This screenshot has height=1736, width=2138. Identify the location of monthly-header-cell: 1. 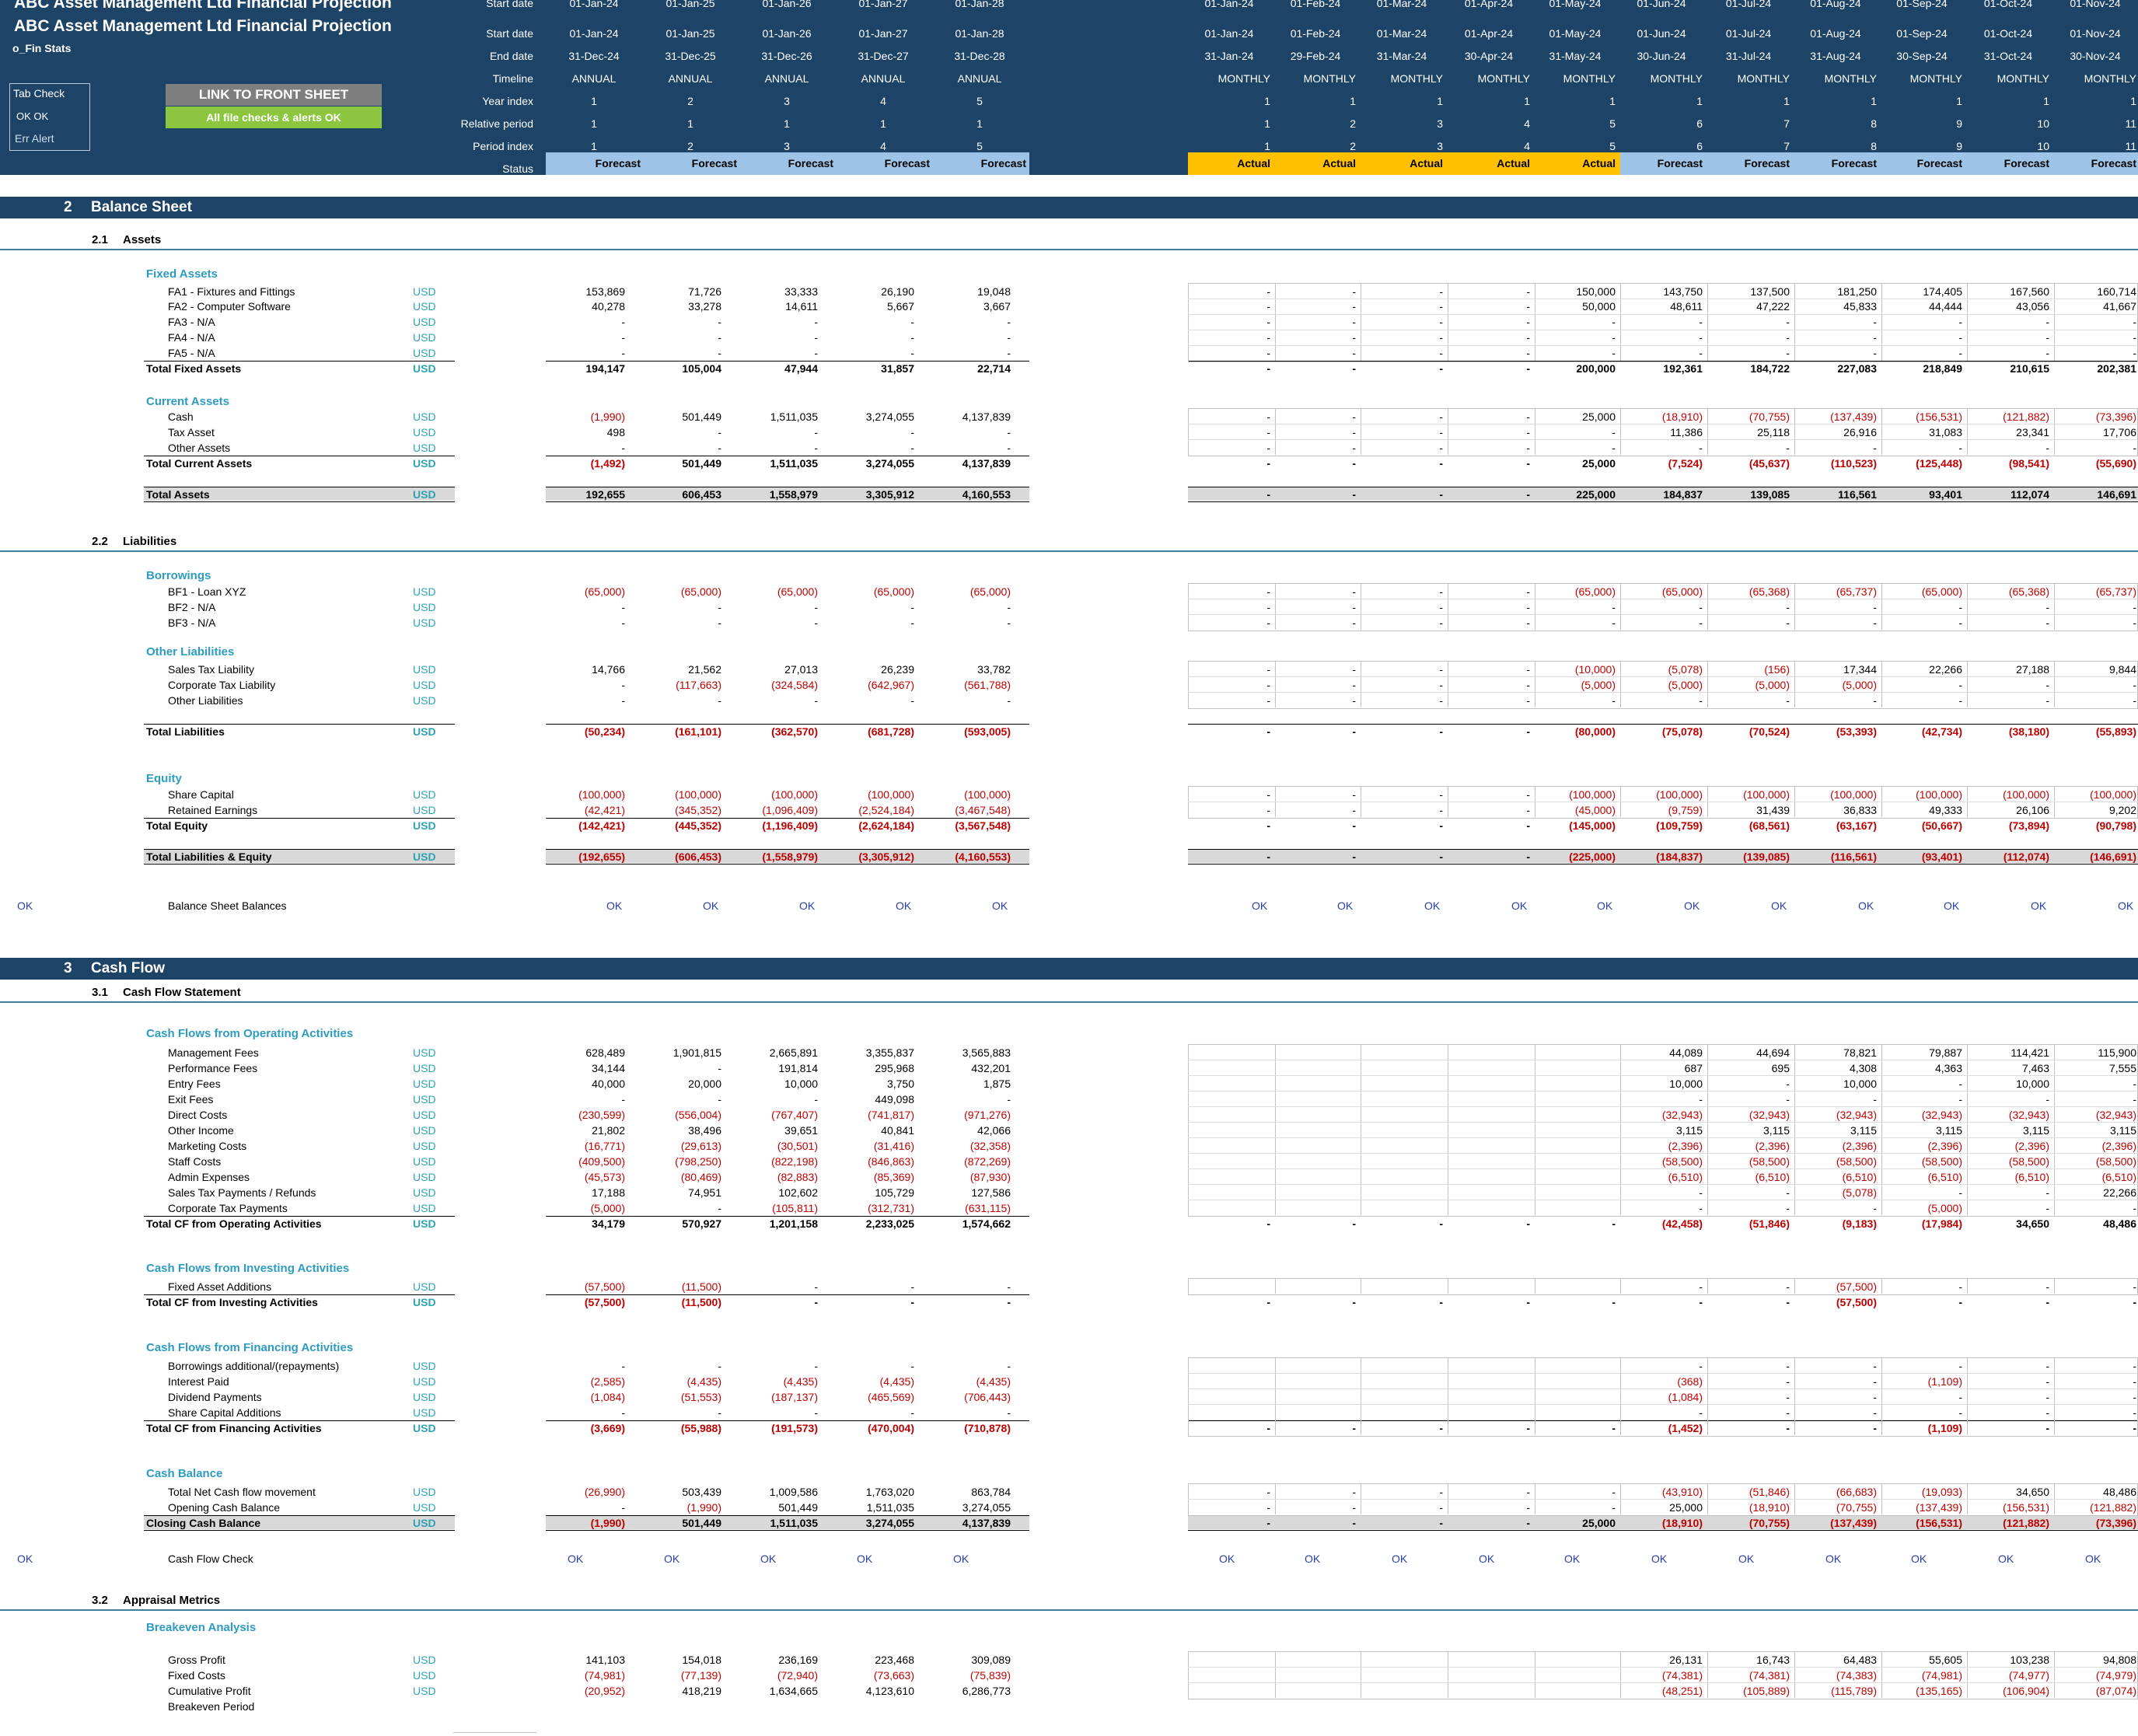
(1959, 101).